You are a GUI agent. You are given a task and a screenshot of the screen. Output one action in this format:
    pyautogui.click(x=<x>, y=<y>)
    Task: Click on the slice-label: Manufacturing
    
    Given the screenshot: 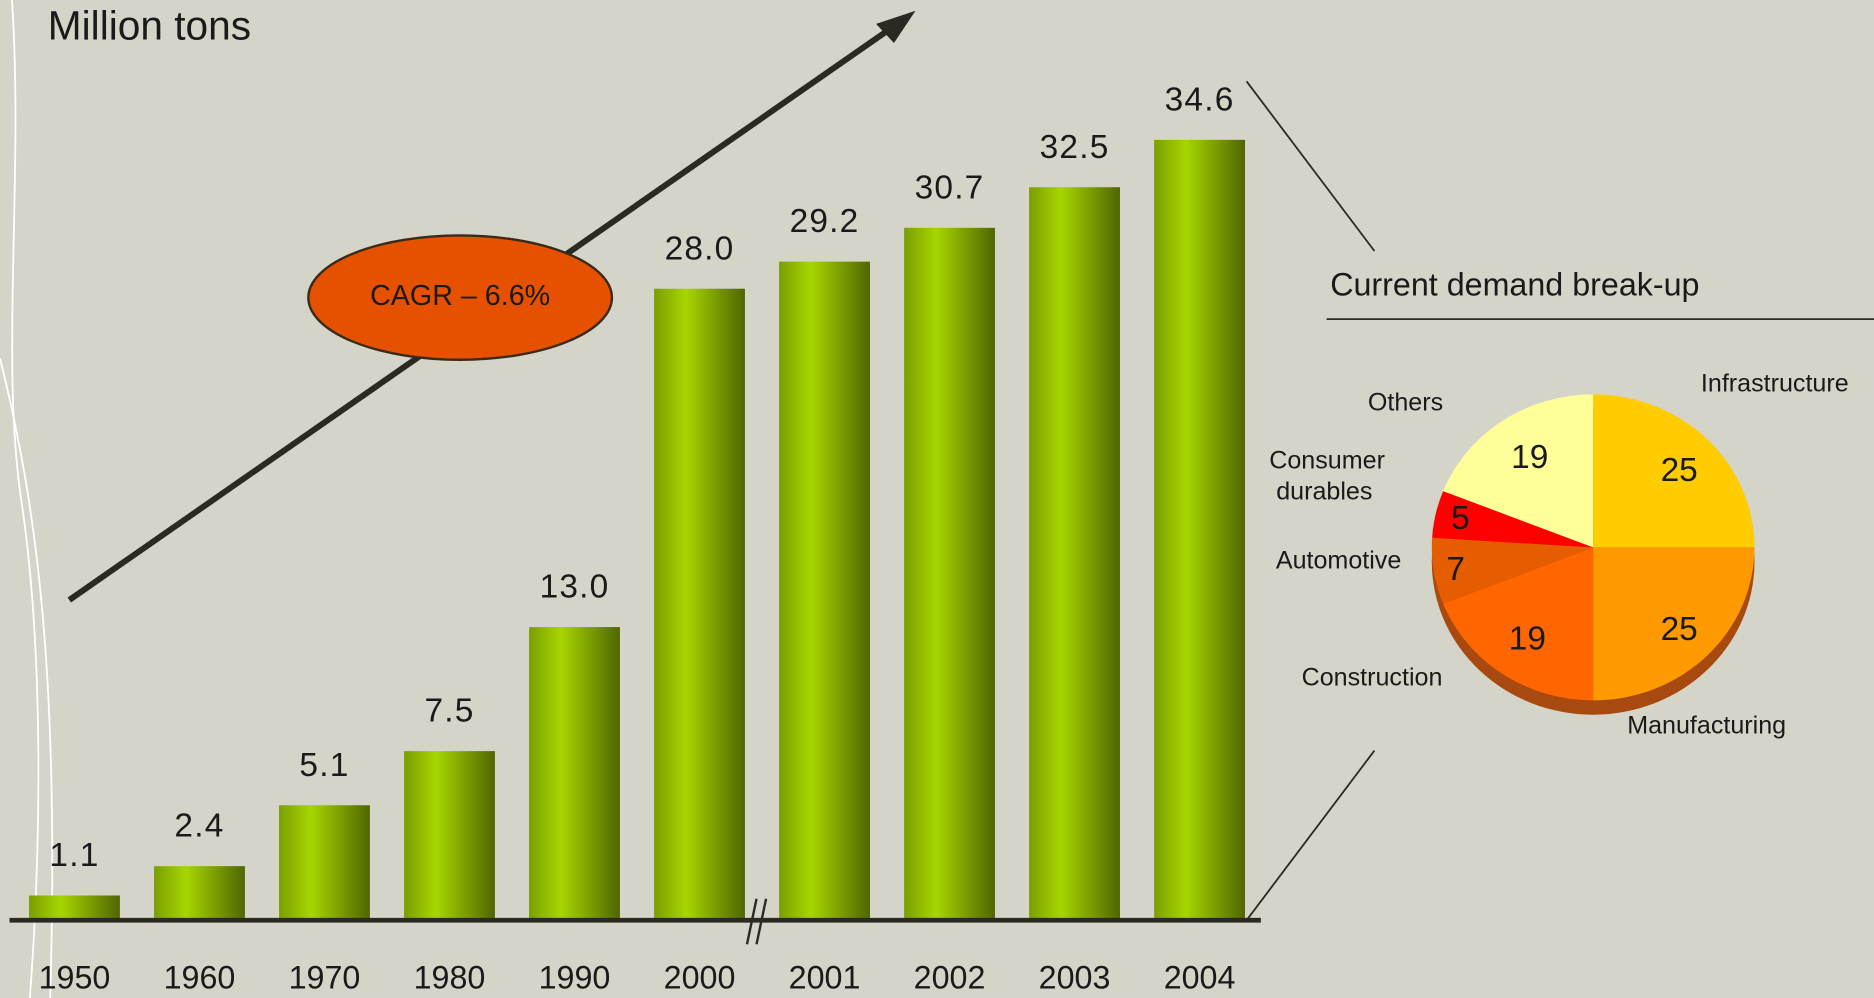 What is the action you would take?
    pyautogui.click(x=1706, y=725)
    